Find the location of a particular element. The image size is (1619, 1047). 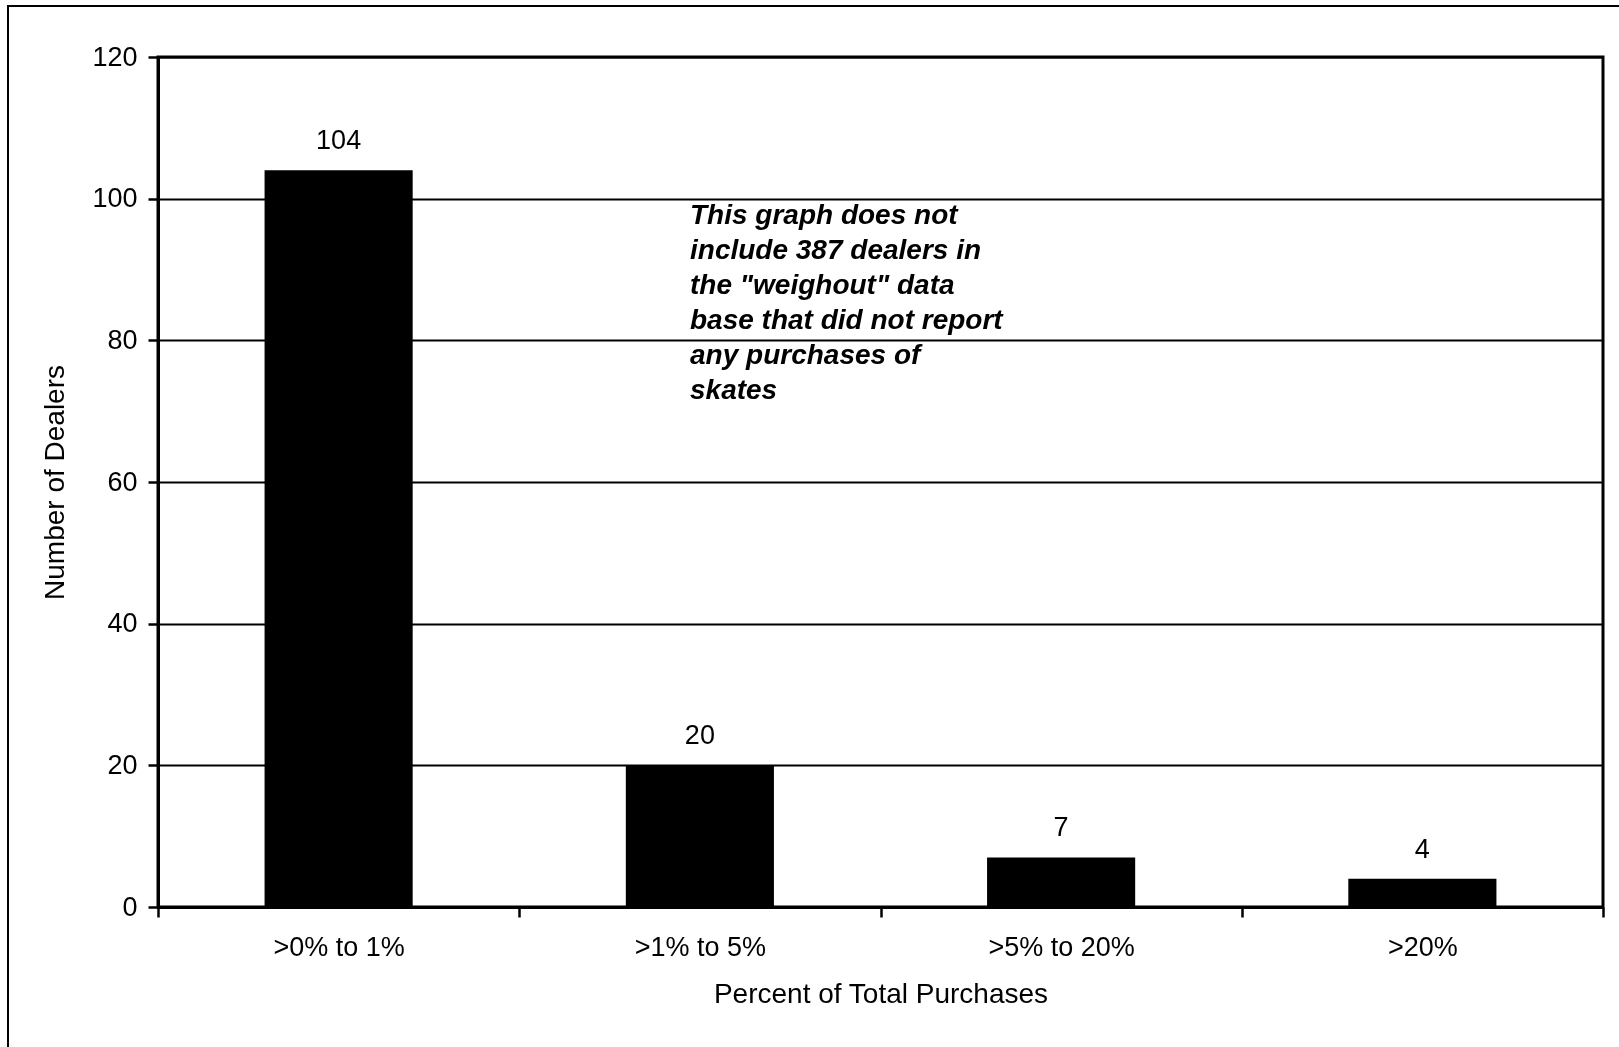

x-tick-label: >5% to 20% is located at coordinates (1061, 946).